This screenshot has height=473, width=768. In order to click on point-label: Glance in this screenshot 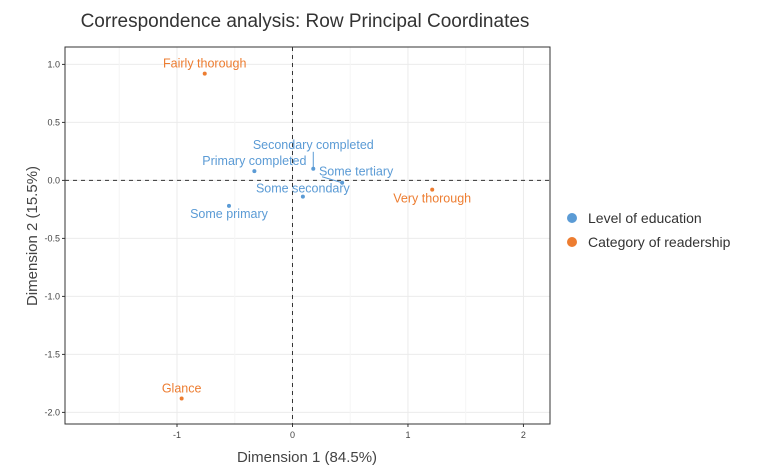, I will do `click(182, 388)`.